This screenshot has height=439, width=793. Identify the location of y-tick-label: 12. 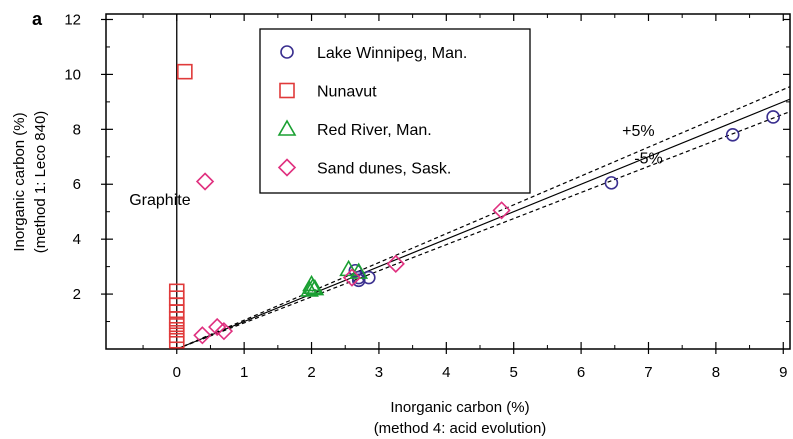
(72, 19).